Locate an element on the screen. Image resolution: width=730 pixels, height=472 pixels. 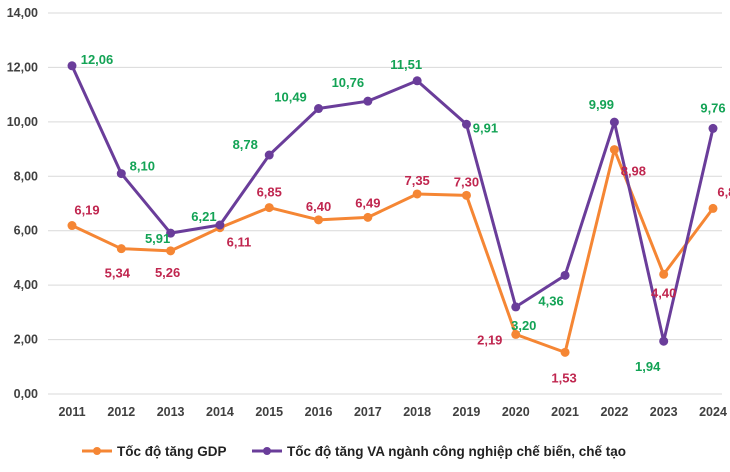
data-label: 6,49 is located at coordinates (367, 202).